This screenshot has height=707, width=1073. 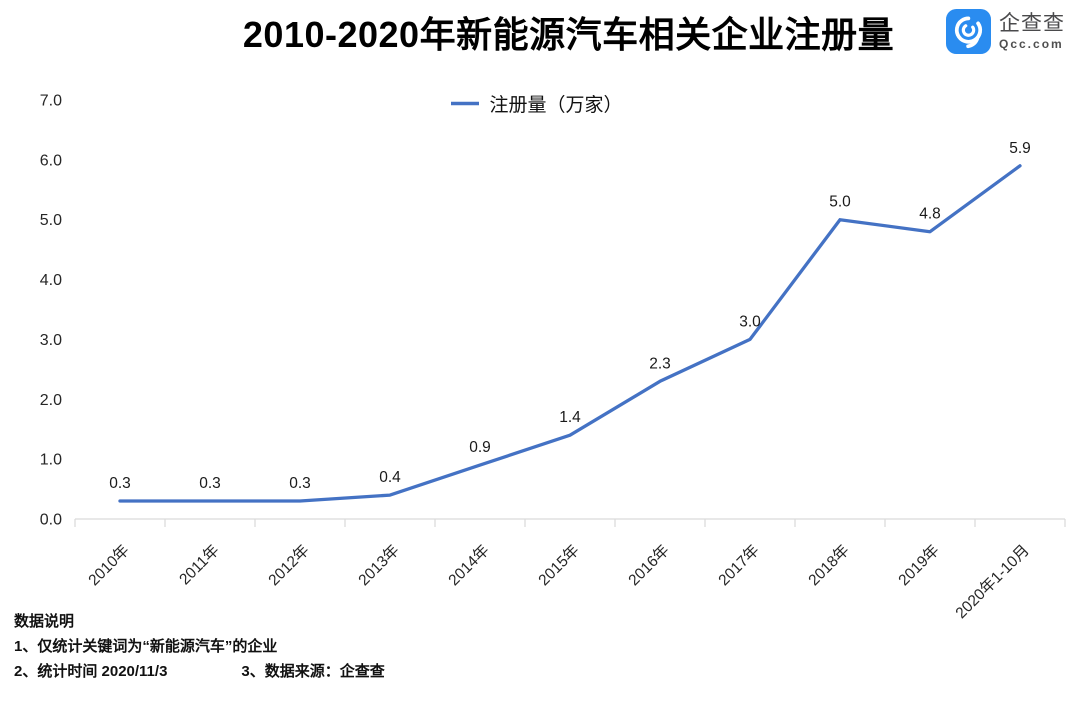 What do you see at coordinates (739, 565) in the screenshot?
I see `x-tick-label: 2017年` at bounding box center [739, 565].